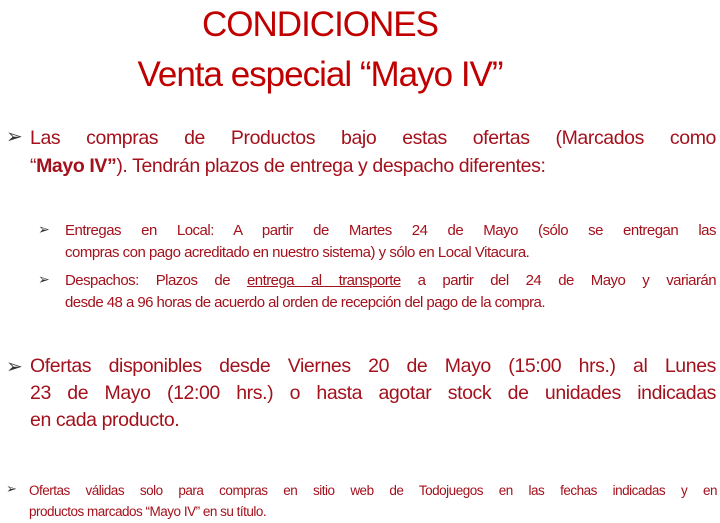 The image size is (720, 523). Describe the element at coordinates (320, 24) in the screenshot. I see `page-title: CONDICIONES` at that location.